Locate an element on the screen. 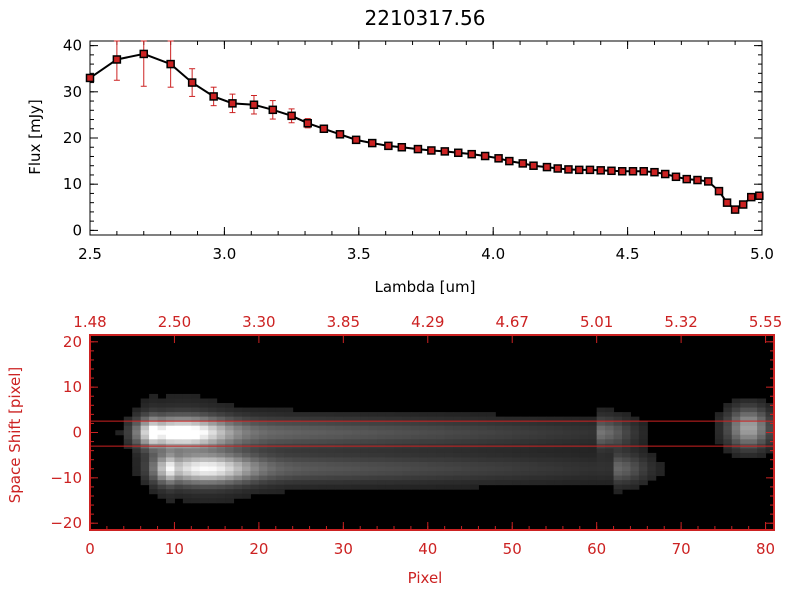  image-xtick-label: 60 is located at coordinates (596, 549).